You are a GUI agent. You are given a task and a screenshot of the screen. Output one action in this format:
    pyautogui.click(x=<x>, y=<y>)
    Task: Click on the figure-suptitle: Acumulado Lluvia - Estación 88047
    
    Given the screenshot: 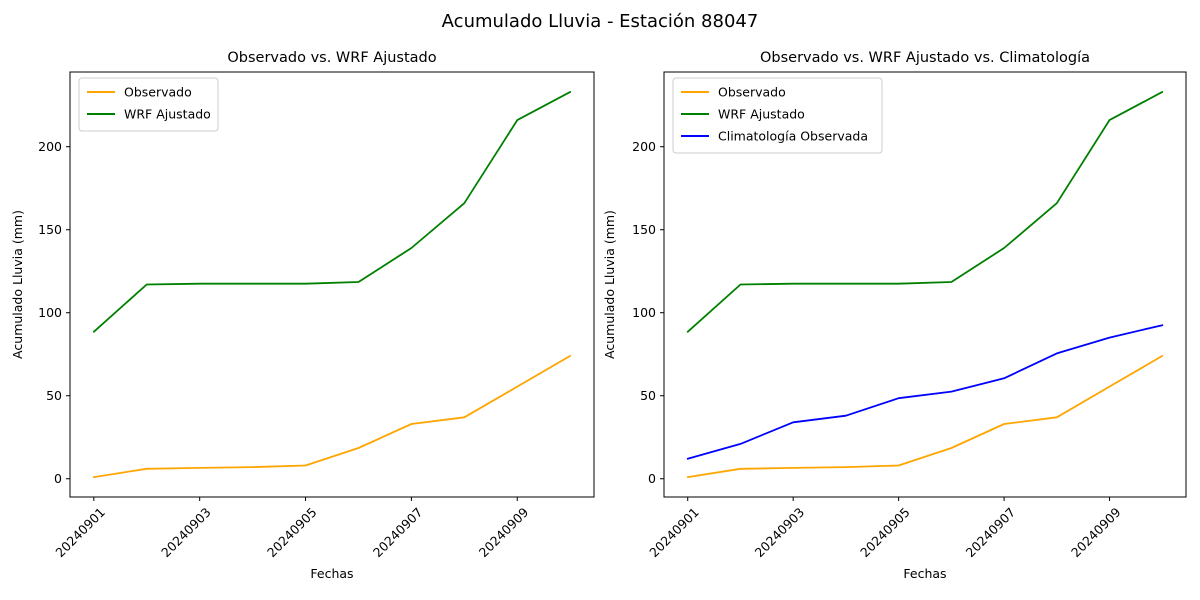 What is the action you would take?
    pyautogui.click(x=600, y=21)
    